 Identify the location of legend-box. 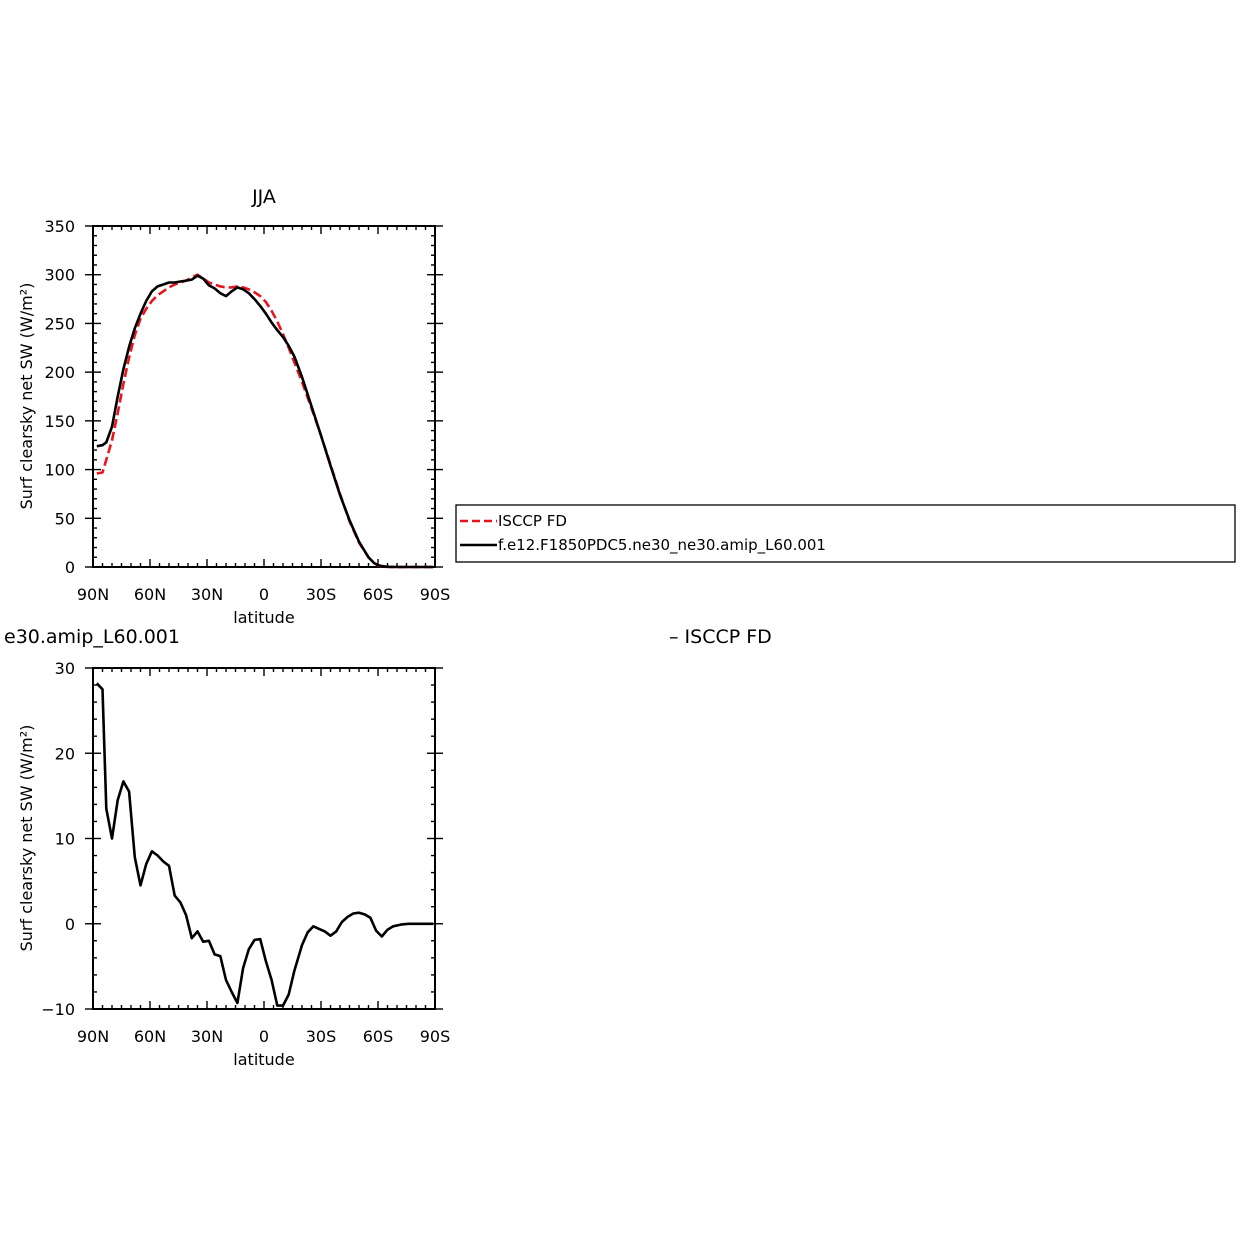
(845, 533).